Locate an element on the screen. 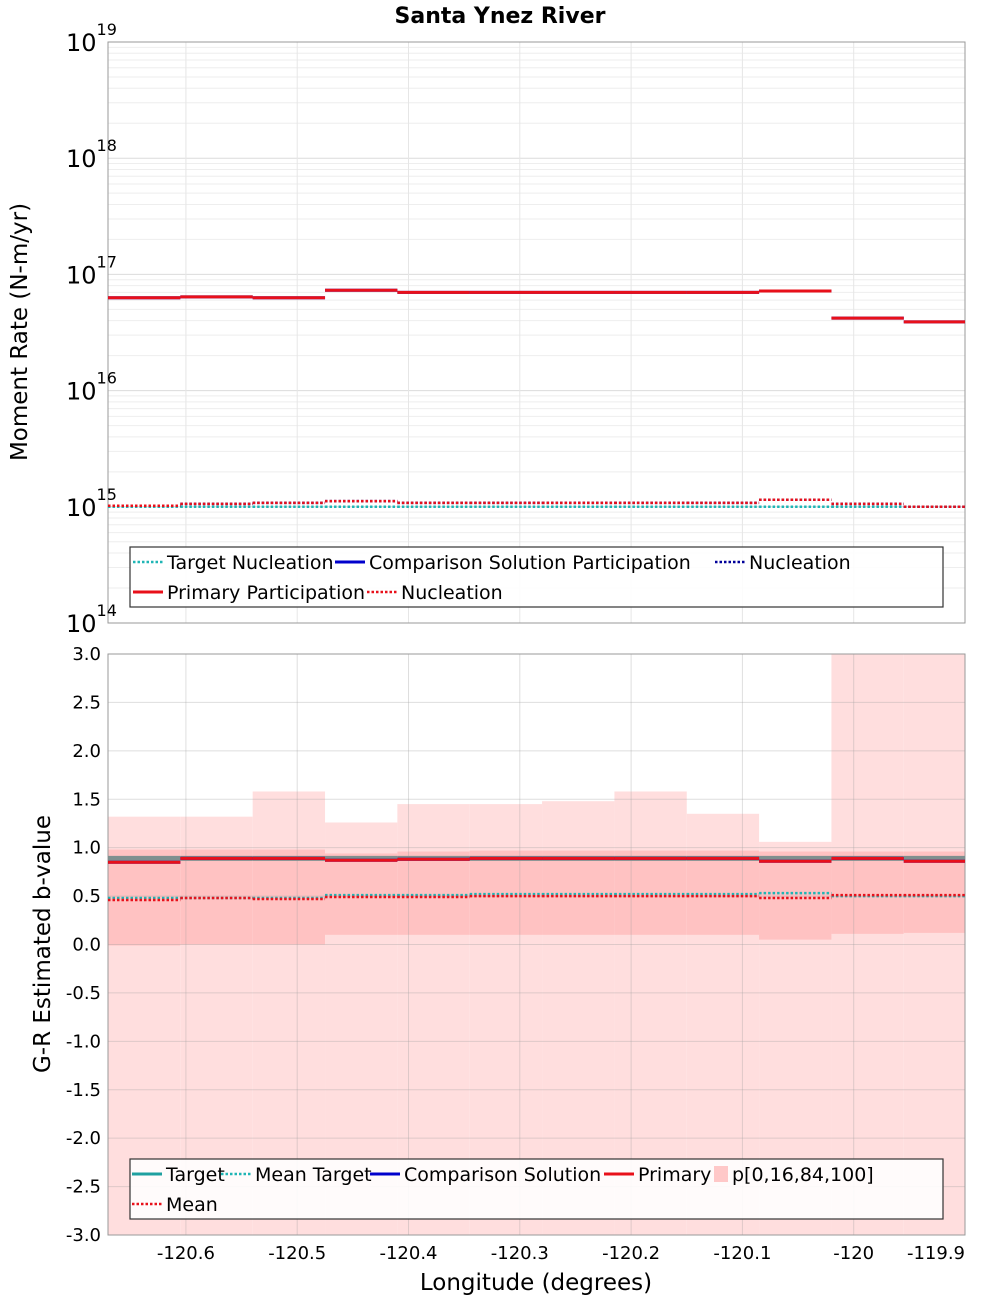 This screenshot has width=1000, height=1300. series-mean is located at coordinates (536, 897).